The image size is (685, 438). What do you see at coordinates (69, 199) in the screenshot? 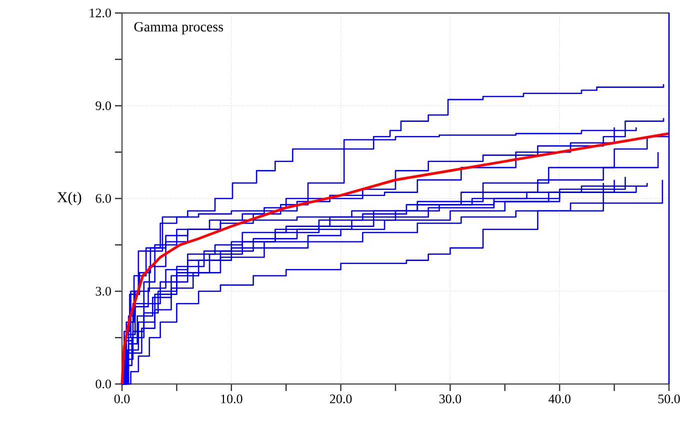
I see `y-axis-title: X(t)` at bounding box center [69, 199].